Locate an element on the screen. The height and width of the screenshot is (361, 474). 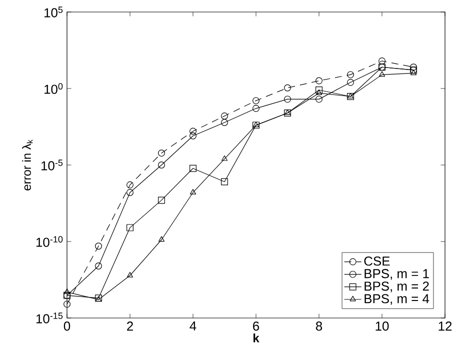
x-tick-label: 4 is located at coordinates (193, 326).